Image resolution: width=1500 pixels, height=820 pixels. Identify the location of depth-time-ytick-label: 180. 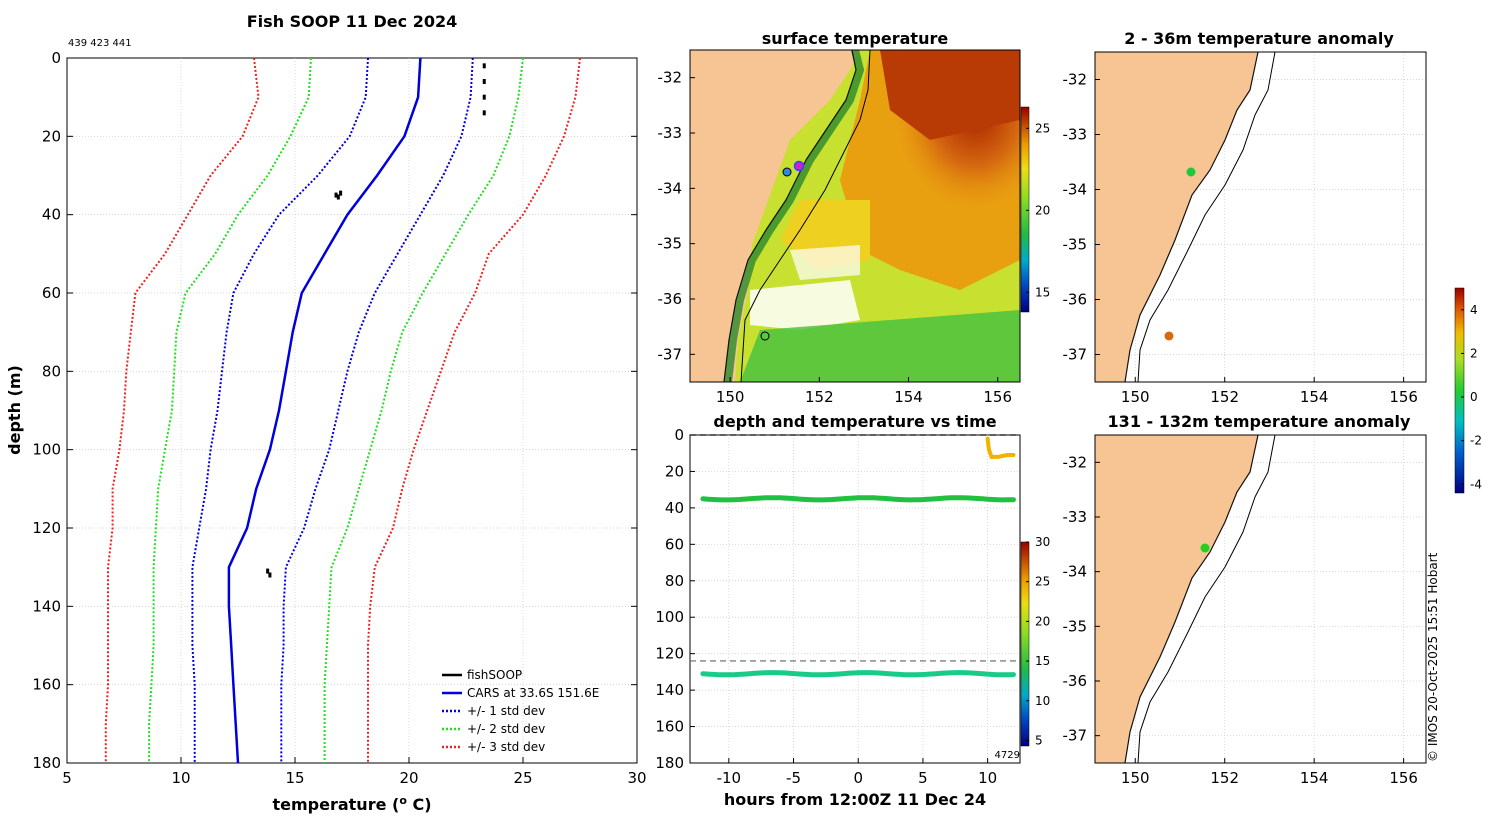
(669, 763).